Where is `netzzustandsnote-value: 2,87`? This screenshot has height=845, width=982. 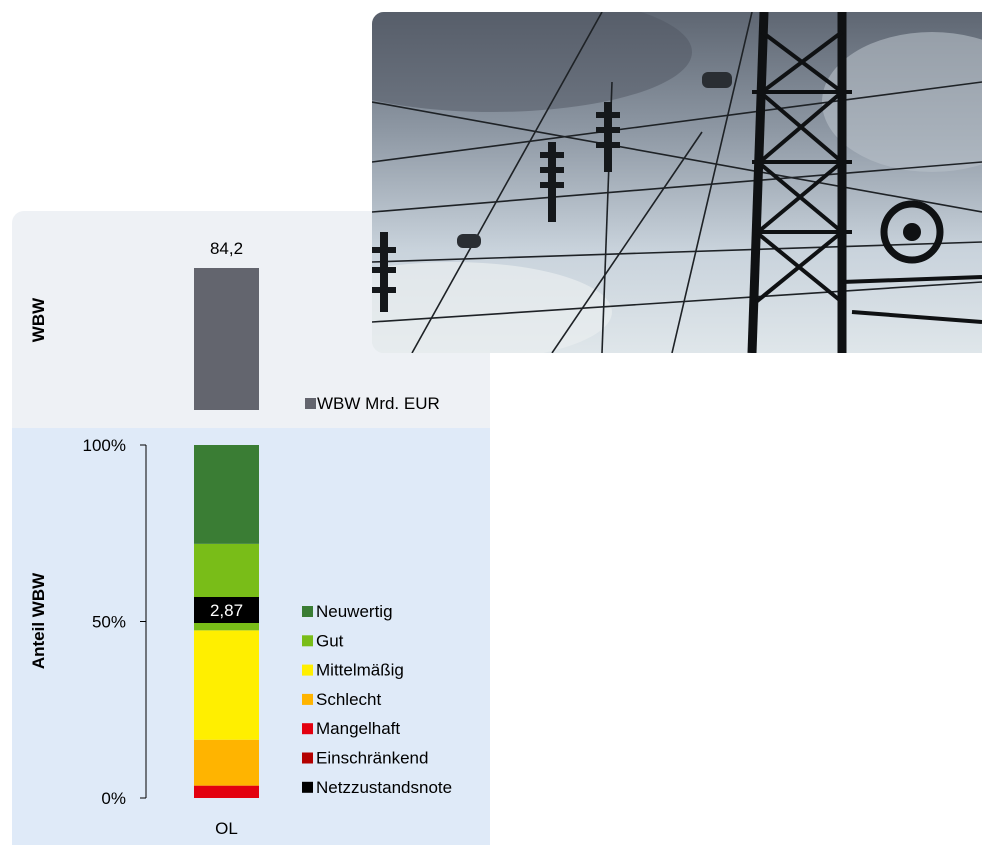 netzzustandsnote-value: 2,87 is located at coordinates (226, 610).